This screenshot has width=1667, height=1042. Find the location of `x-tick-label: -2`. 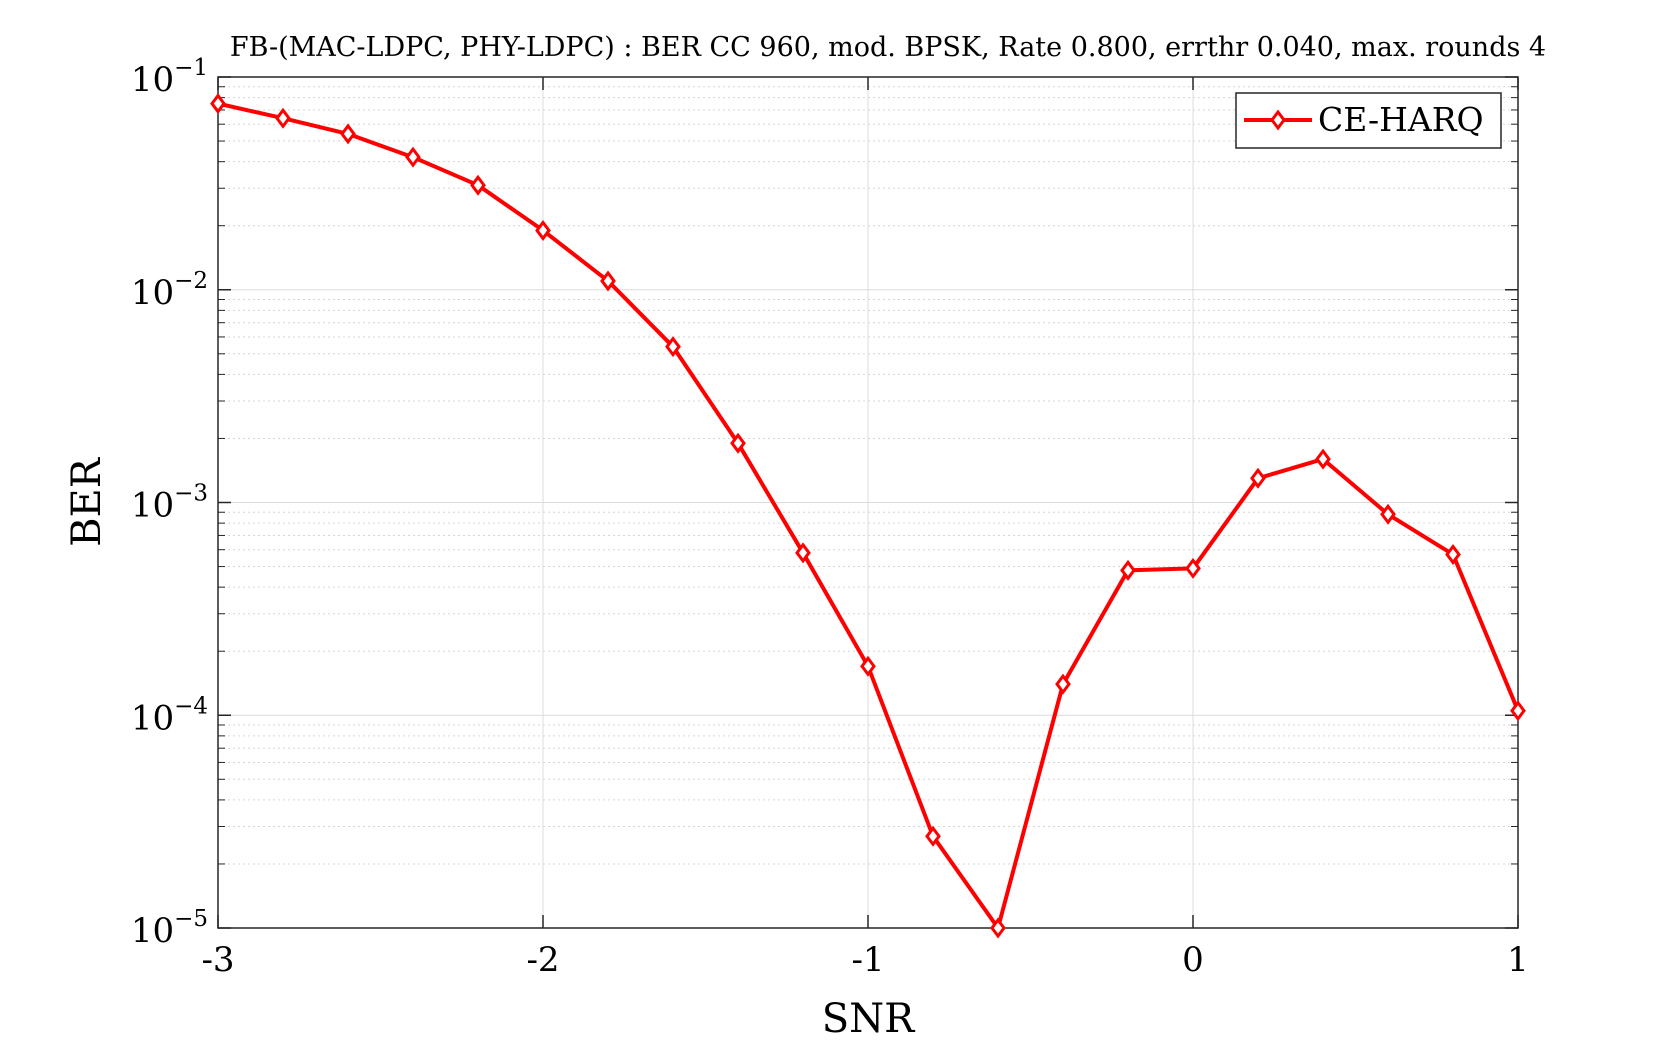

x-tick-label: -2 is located at coordinates (542, 960).